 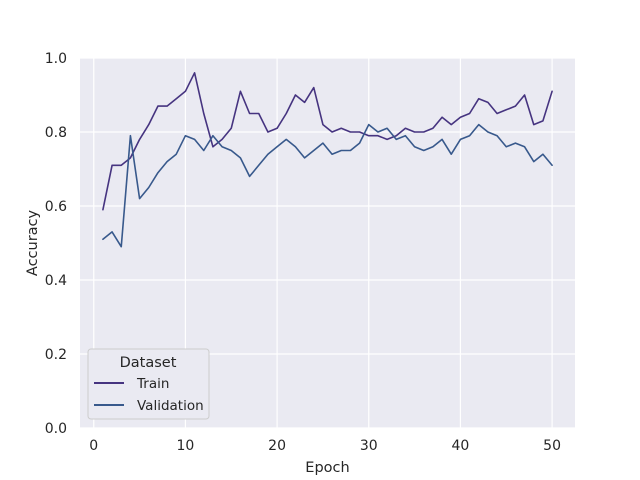 What do you see at coordinates (552, 446) in the screenshot?
I see `x-tick-label: 50` at bounding box center [552, 446].